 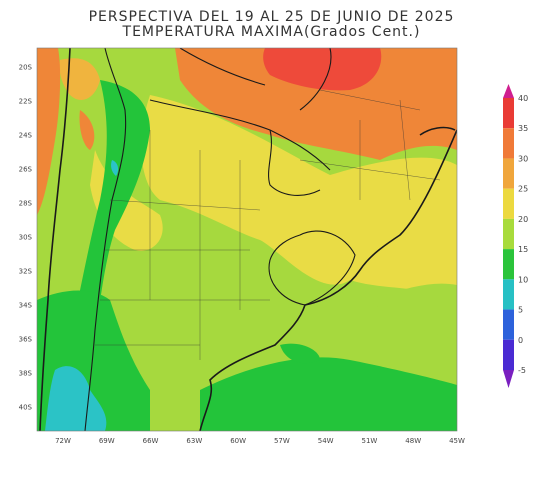 I want to click on colorbar-level-label: 30, so click(x=523, y=158).